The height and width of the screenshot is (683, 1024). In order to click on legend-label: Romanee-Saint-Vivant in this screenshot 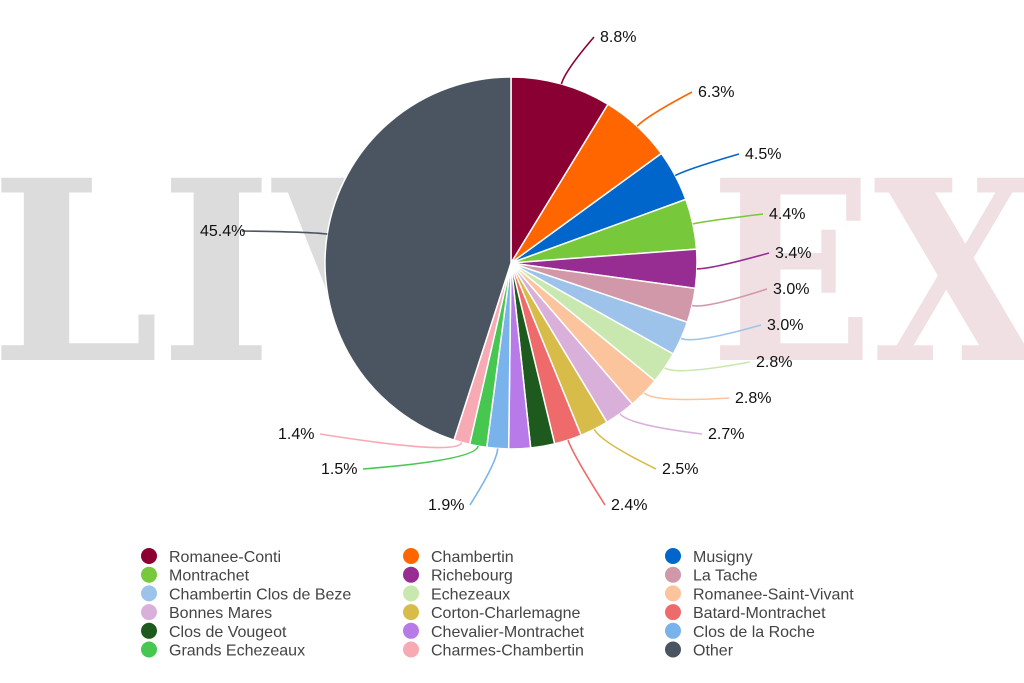, I will do `click(773, 594)`.